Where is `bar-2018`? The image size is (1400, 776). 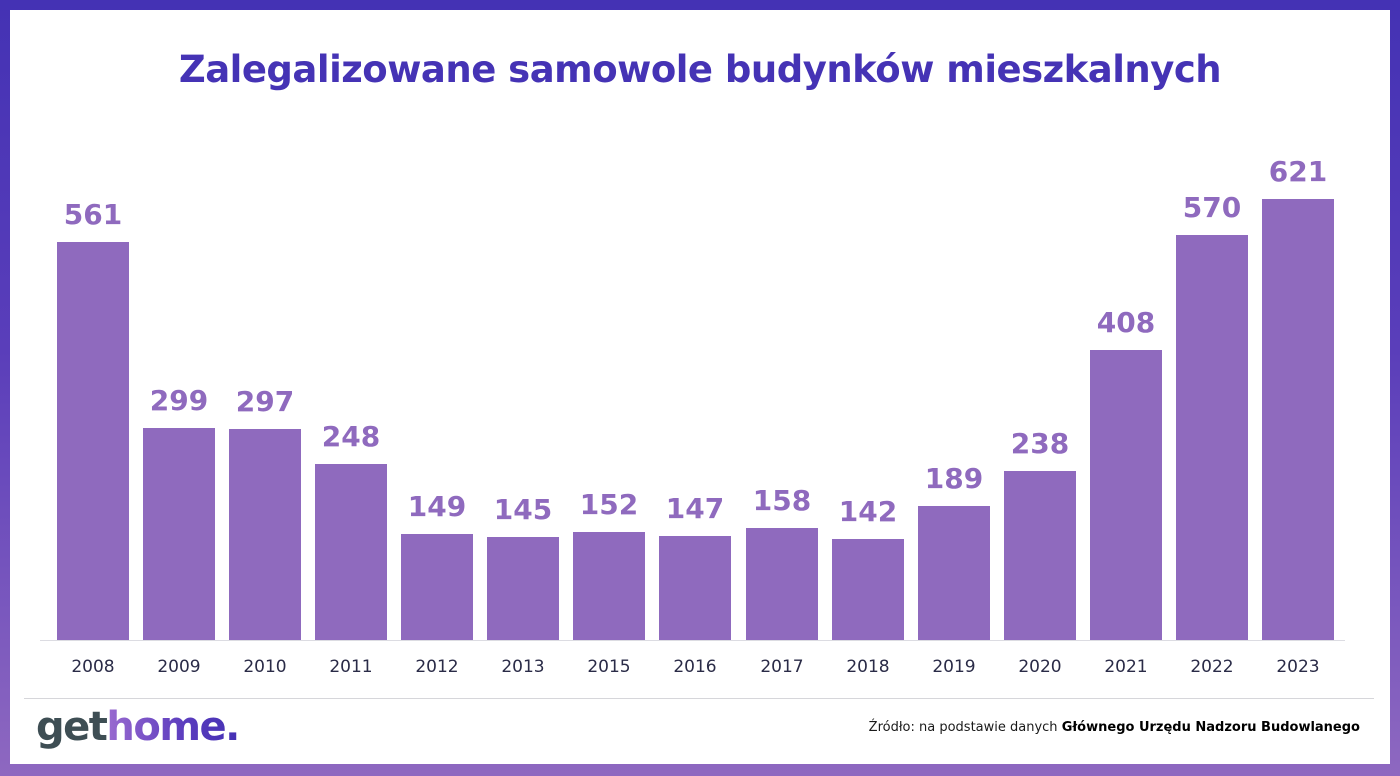
bar-2018 is located at coordinates (868, 589).